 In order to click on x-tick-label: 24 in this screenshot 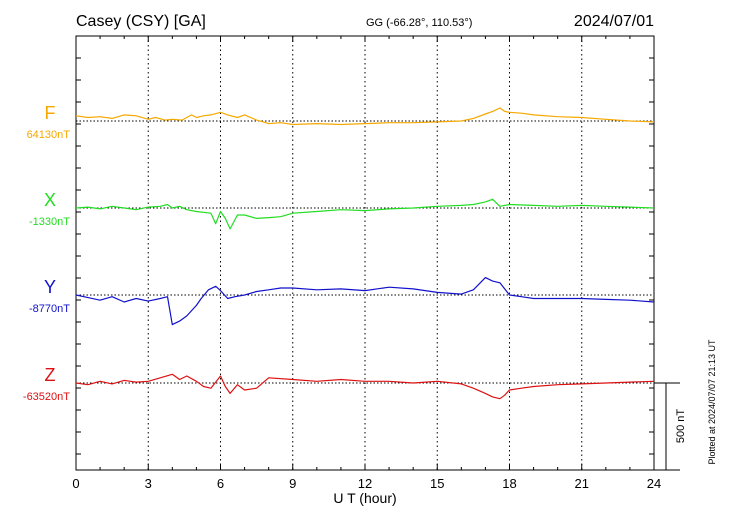, I will do `click(654, 483)`.